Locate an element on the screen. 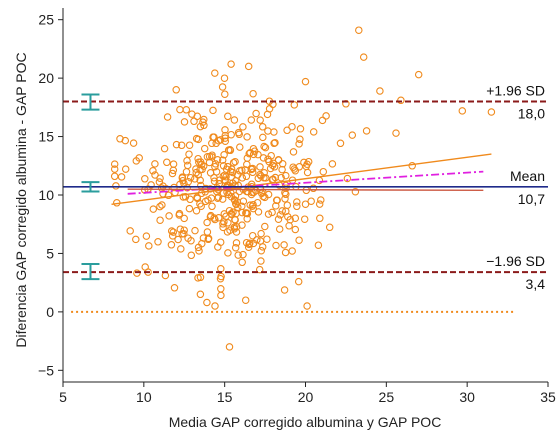 This screenshot has width=558, height=435. y-tick-label: 0 is located at coordinates (50, 312).